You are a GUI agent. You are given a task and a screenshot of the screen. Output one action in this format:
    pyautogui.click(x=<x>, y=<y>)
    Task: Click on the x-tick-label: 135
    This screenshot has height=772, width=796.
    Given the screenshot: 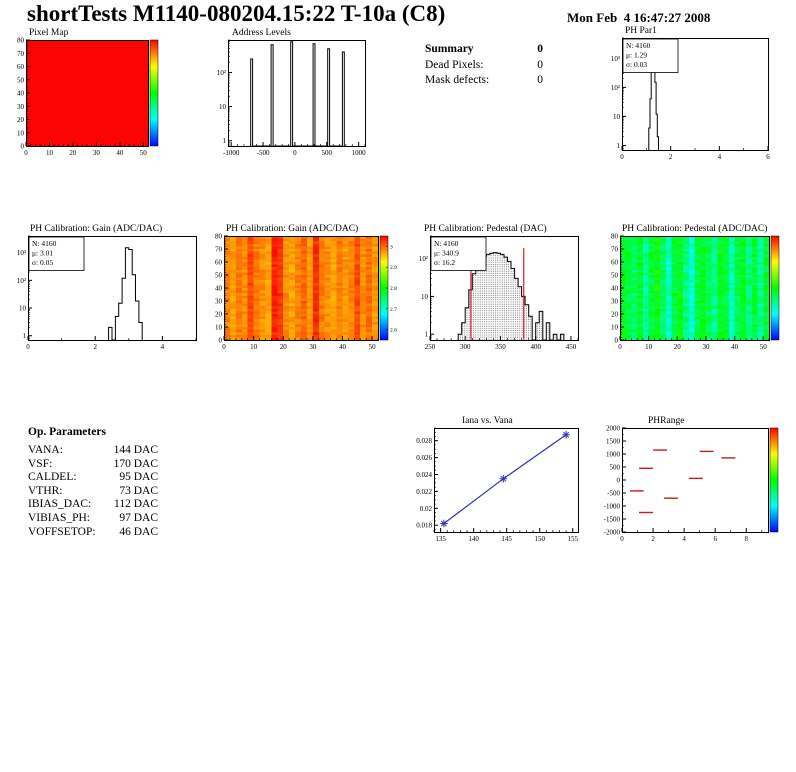 What is the action you would take?
    pyautogui.click(x=440, y=539)
    